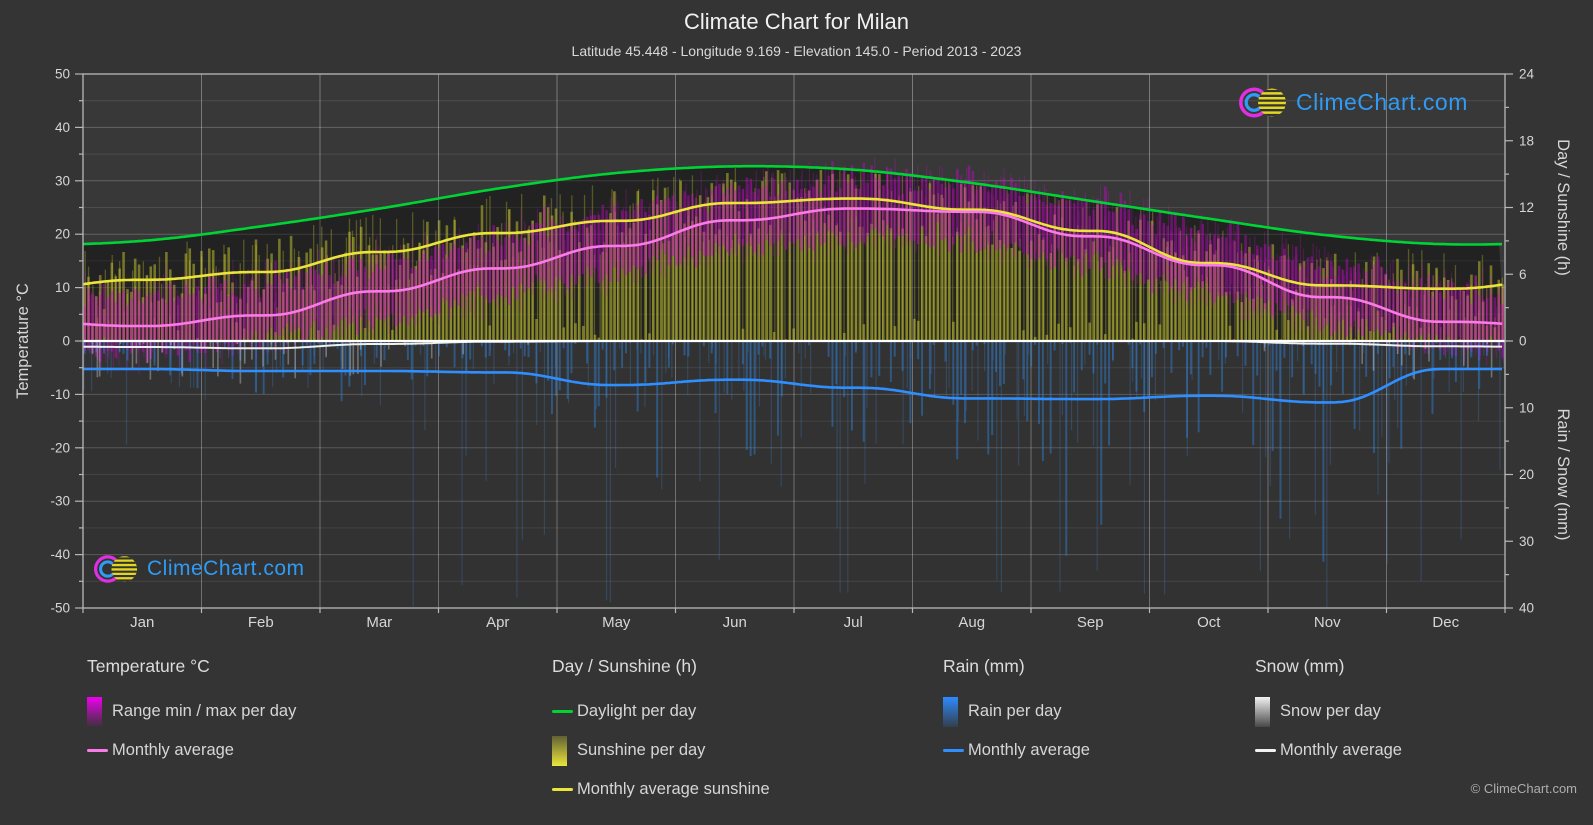 The width and height of the screenshot is (1593, 825). Describe the element at coordinates (637, 711) in the screenshot. I see `legend-item-label: Daylight per day` at that location.